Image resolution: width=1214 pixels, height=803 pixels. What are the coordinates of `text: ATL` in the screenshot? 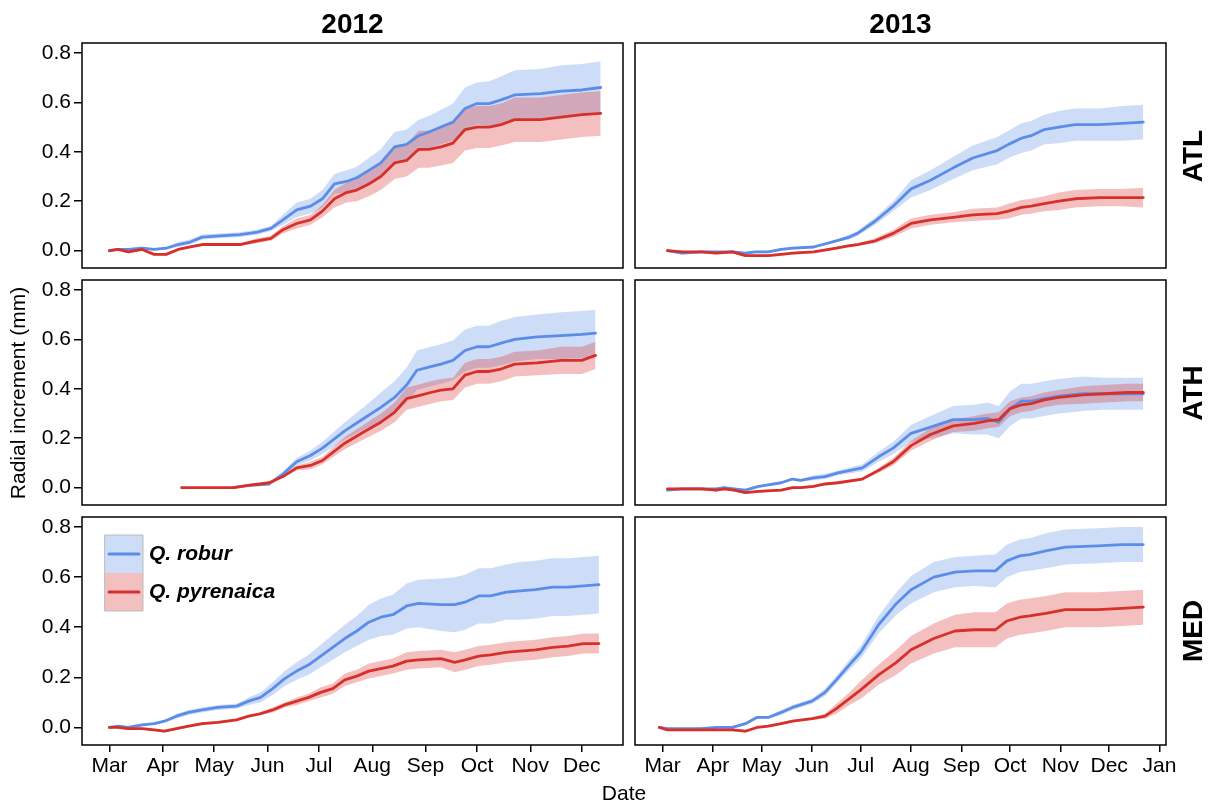 It's located at (1192, 155).